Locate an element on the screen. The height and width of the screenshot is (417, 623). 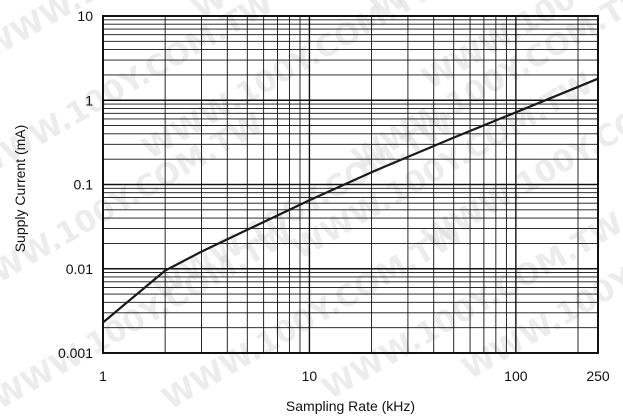
y-axis-title: Supply Current (mA) is located at coordinates (20, 189).